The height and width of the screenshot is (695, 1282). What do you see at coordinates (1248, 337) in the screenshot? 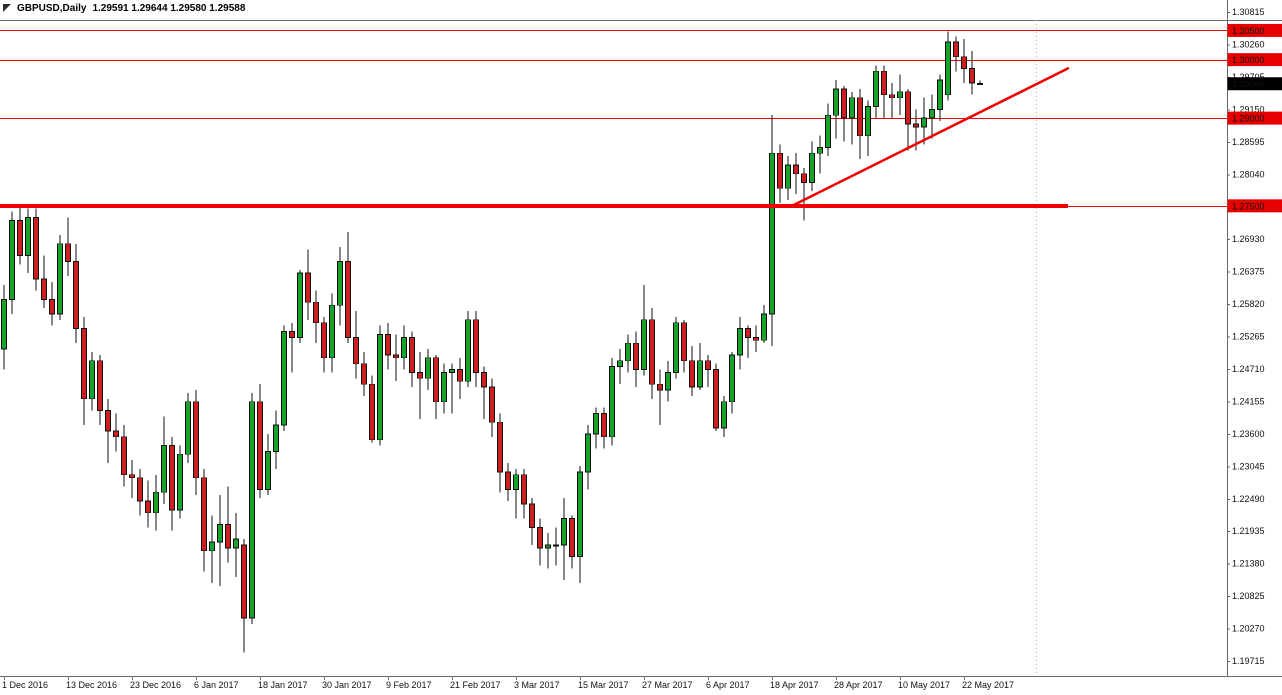
I see `price-tick-label: 1.25265` at bounding box center [1248, 337].